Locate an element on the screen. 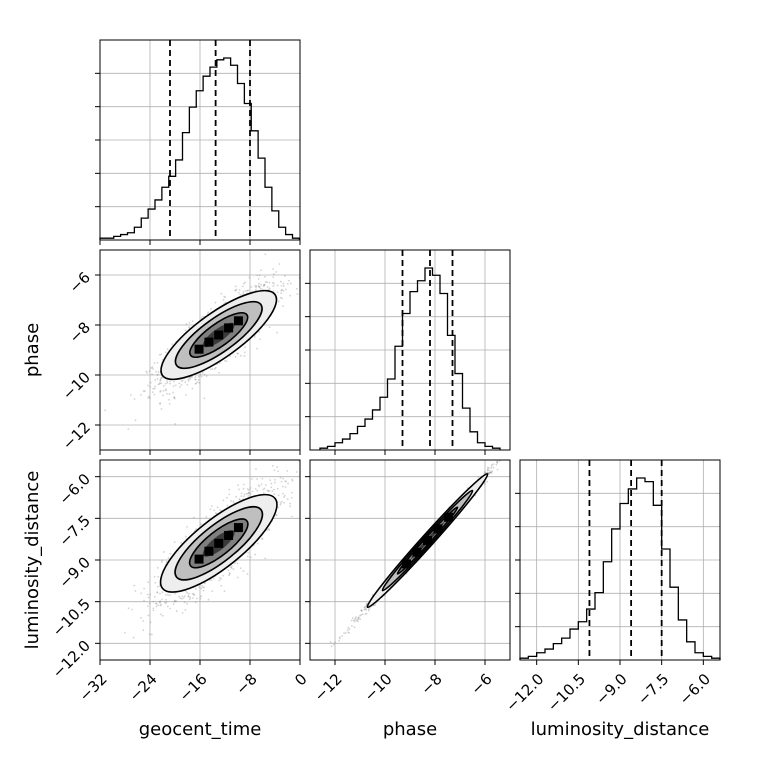 Image resolution: width=760 pixels, height=760 pixels. panel-2d-phase-luminosity-distance is located at coordinates (415, 554).